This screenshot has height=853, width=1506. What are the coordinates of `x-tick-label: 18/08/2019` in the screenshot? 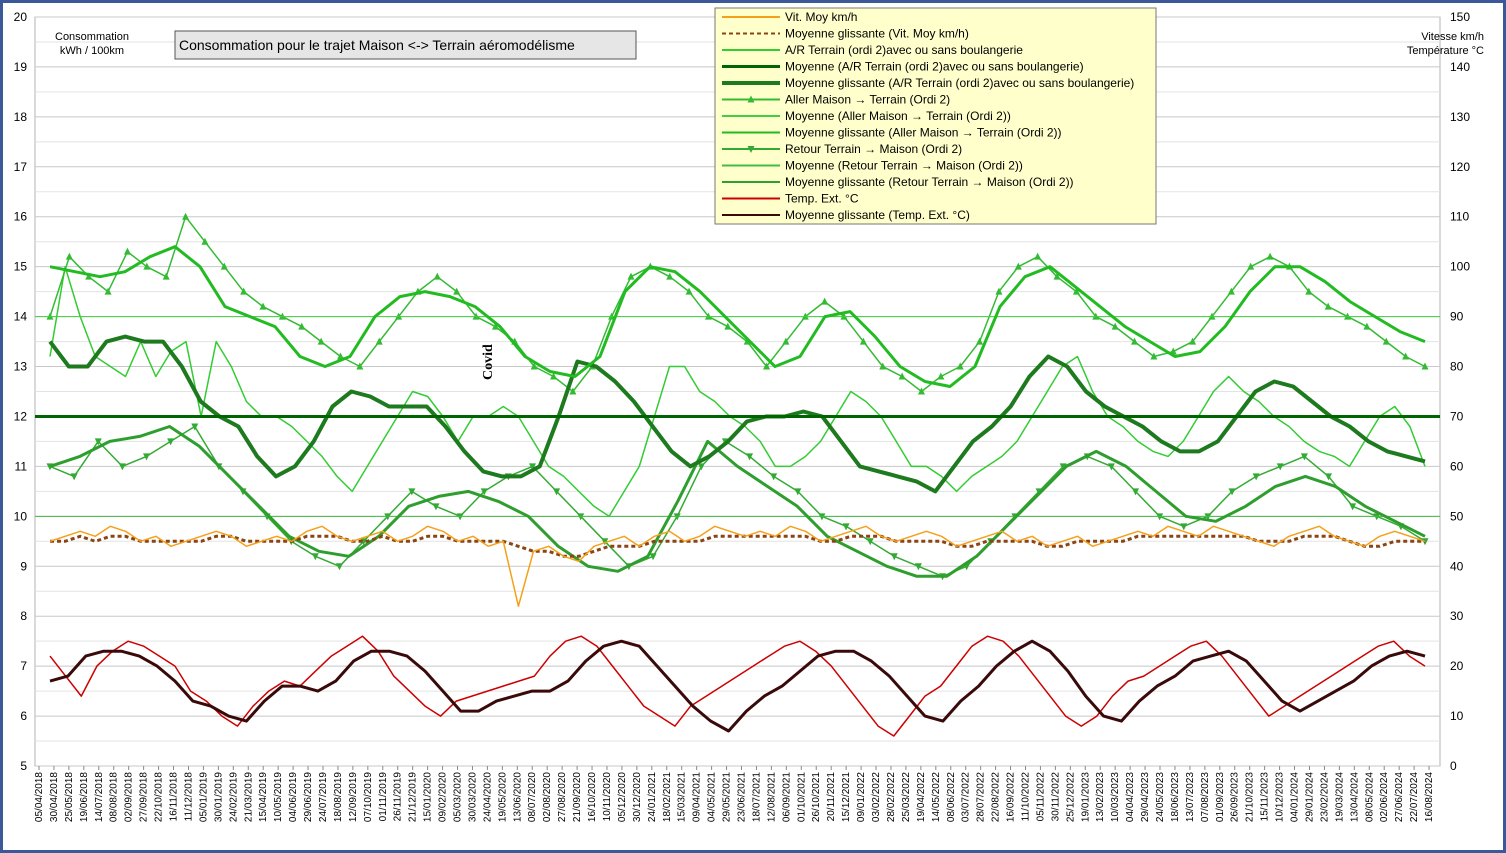 It's located at (338, 797).